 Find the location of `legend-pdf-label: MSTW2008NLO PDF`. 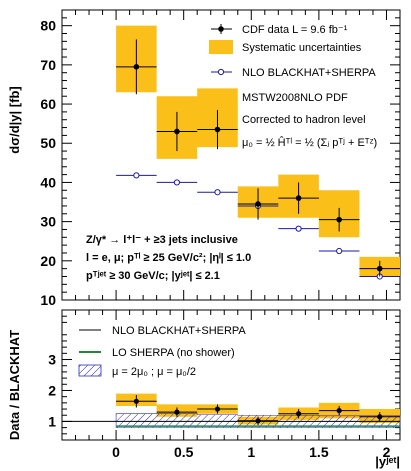

legend-pdf-label: MSTW2008NLO PDF is located at coordinates (295, 98).